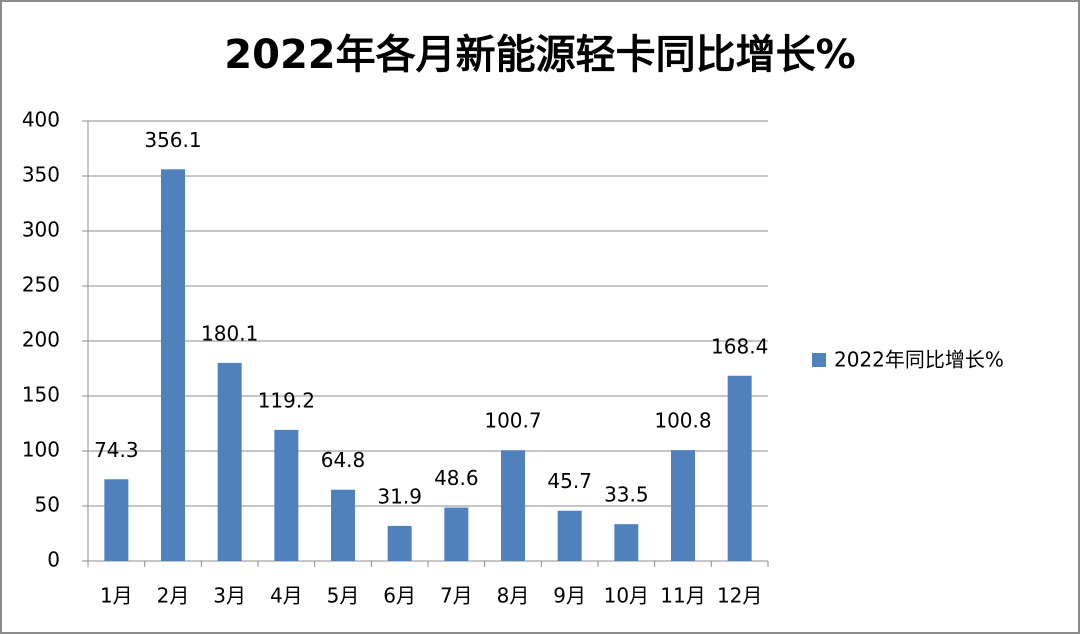 This screenshot has width=1080, height=634. I want to click on y-tick-label: 50, so click(47, 505).